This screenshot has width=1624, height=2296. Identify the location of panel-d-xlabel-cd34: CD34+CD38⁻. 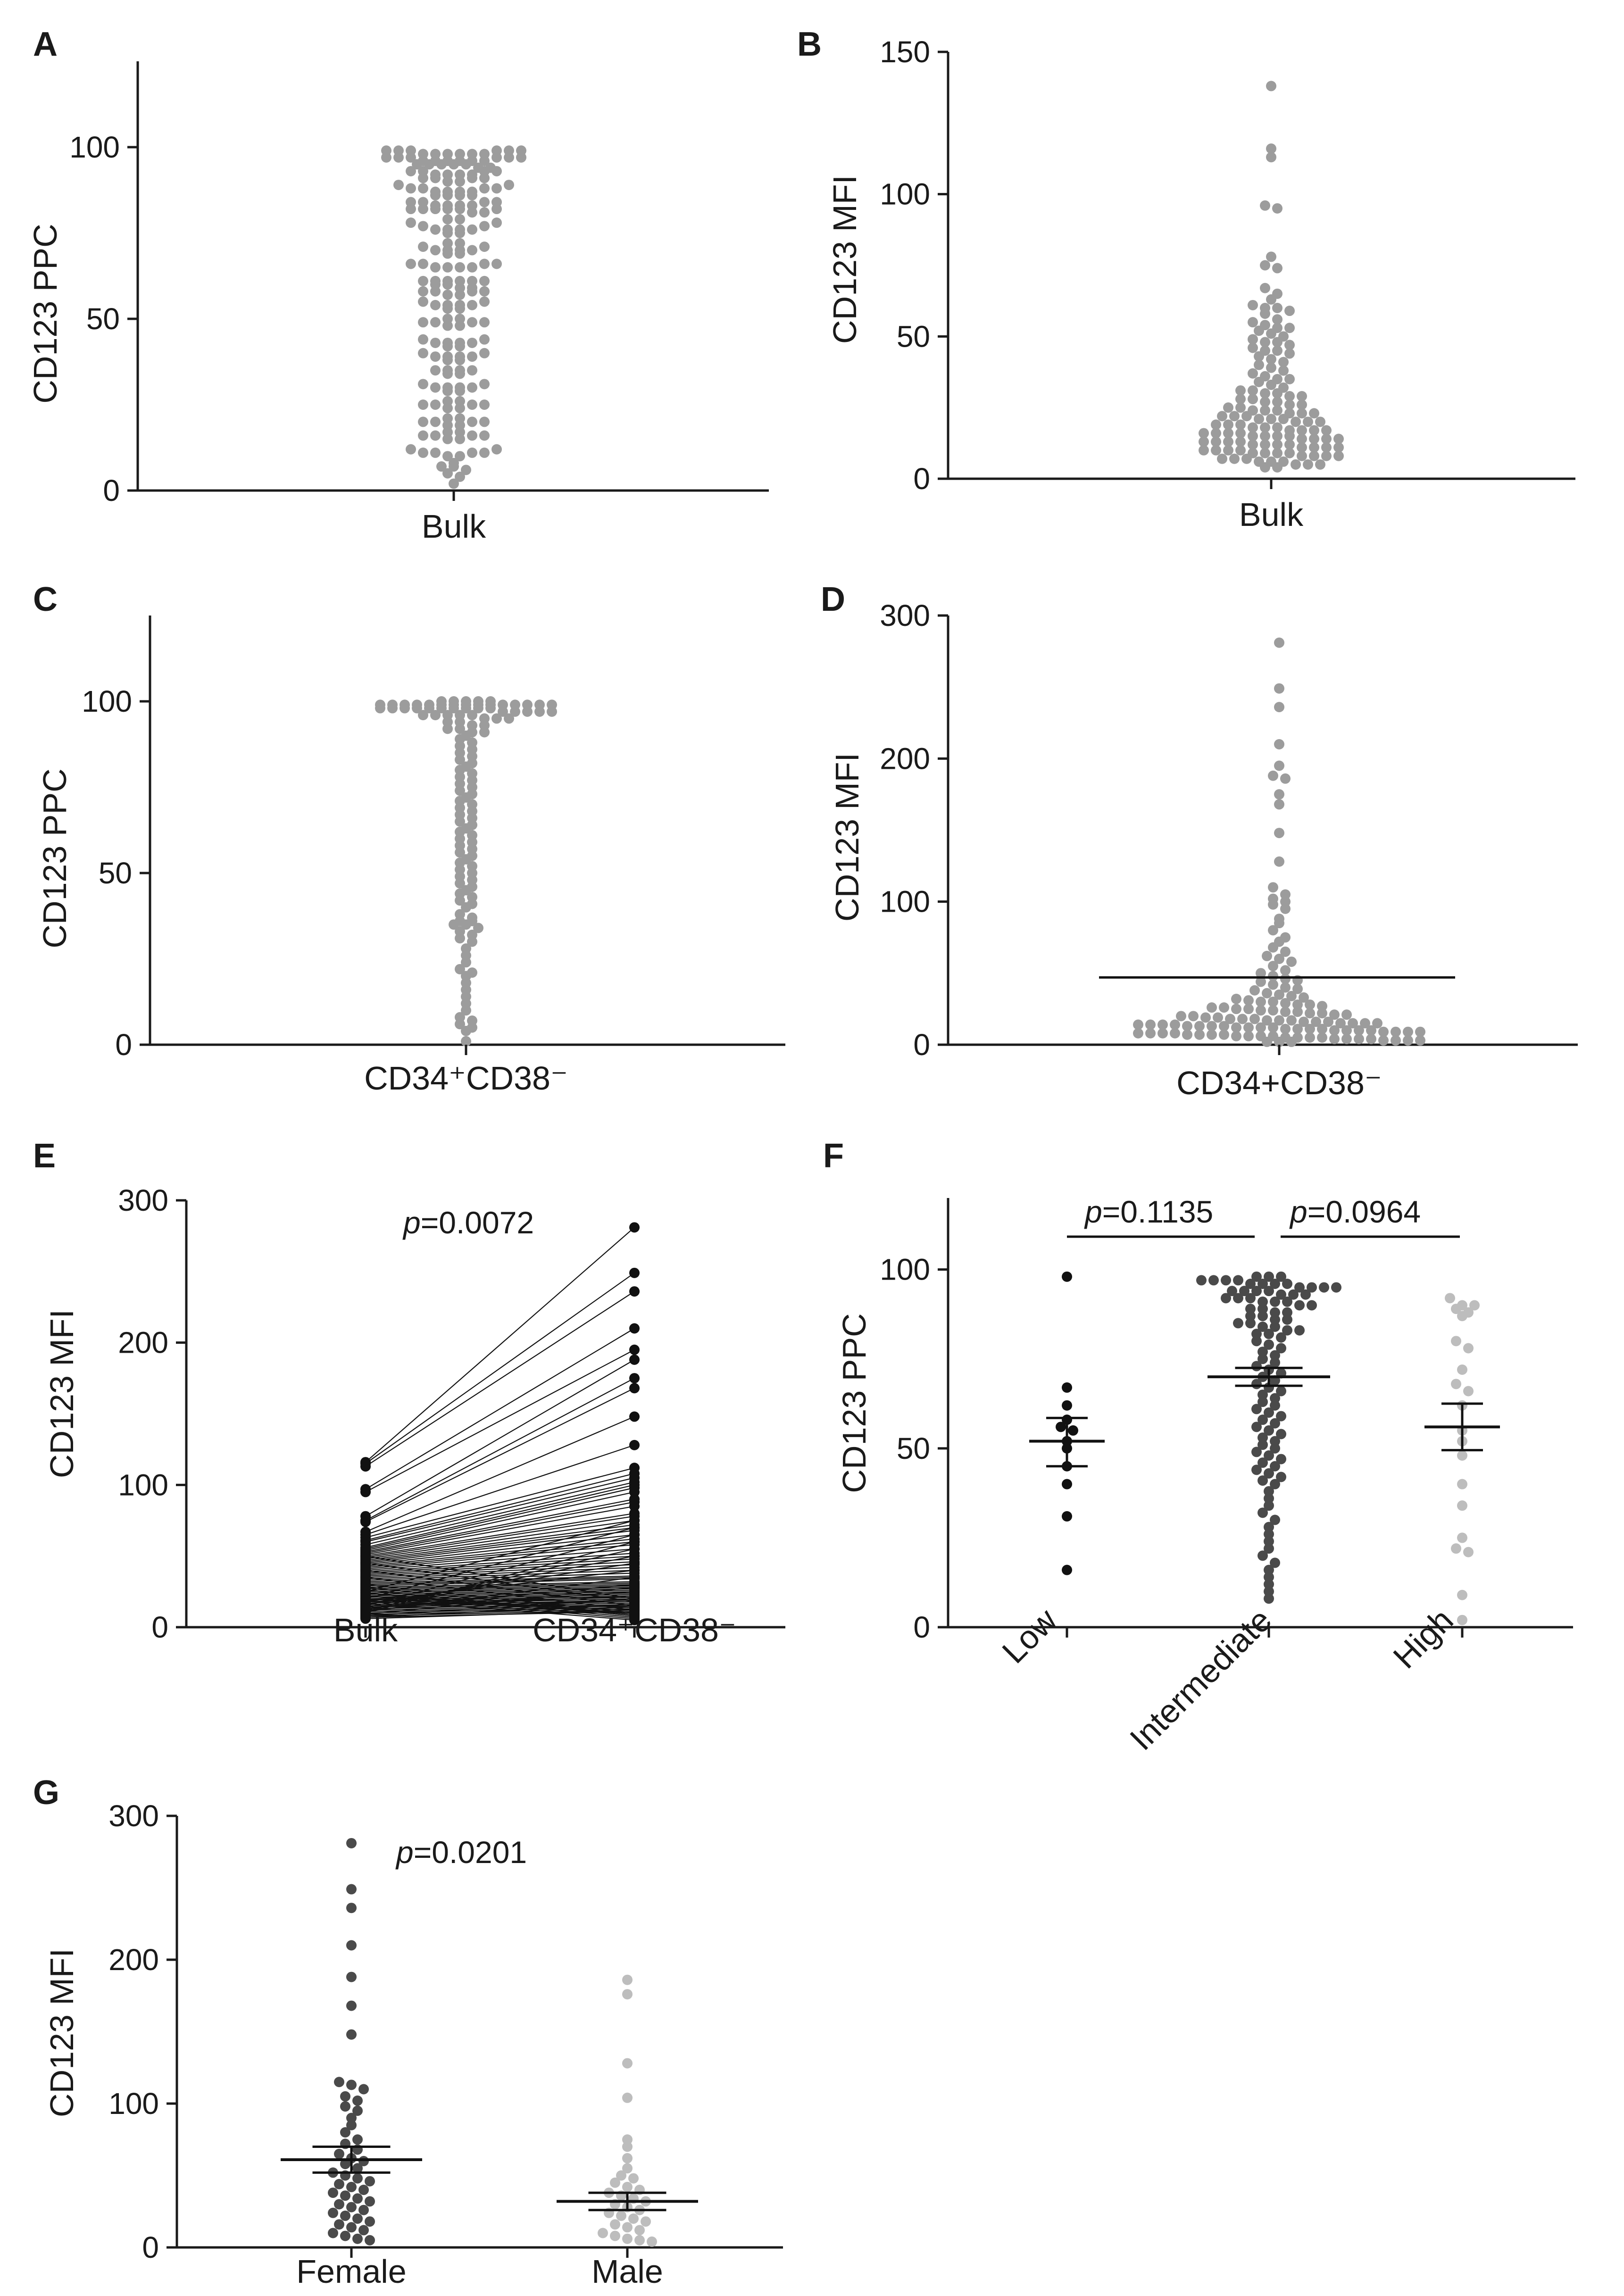
(1279, 1083).